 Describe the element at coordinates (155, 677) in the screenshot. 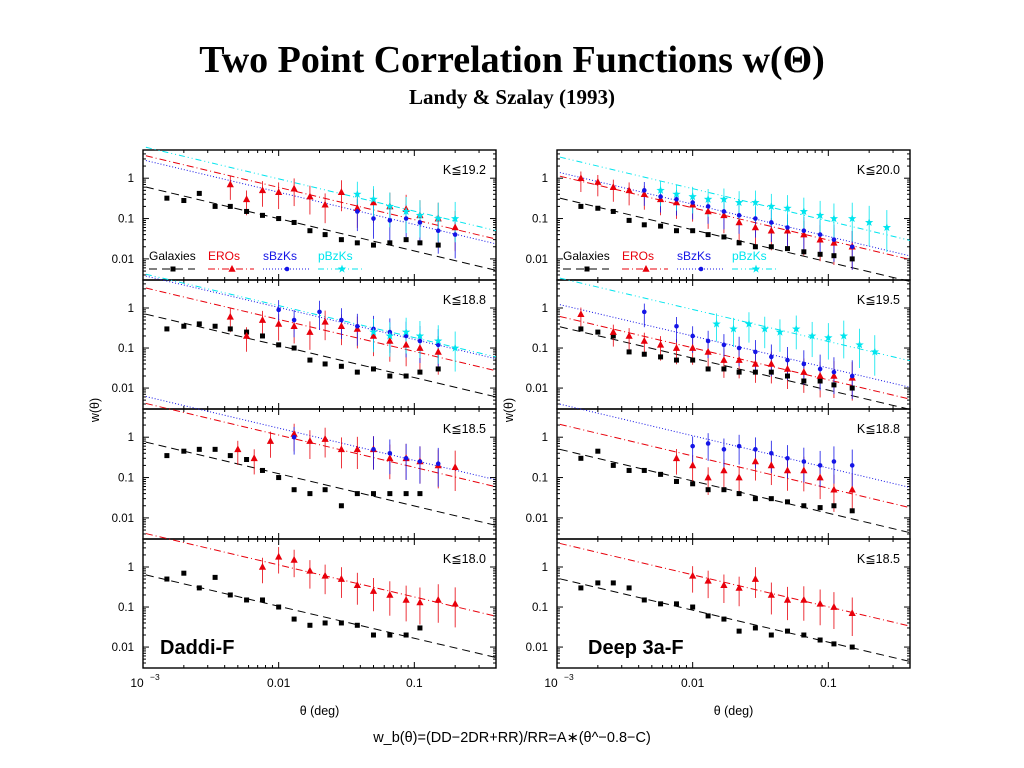

I see `x-tick-exponent: −3` at that location.